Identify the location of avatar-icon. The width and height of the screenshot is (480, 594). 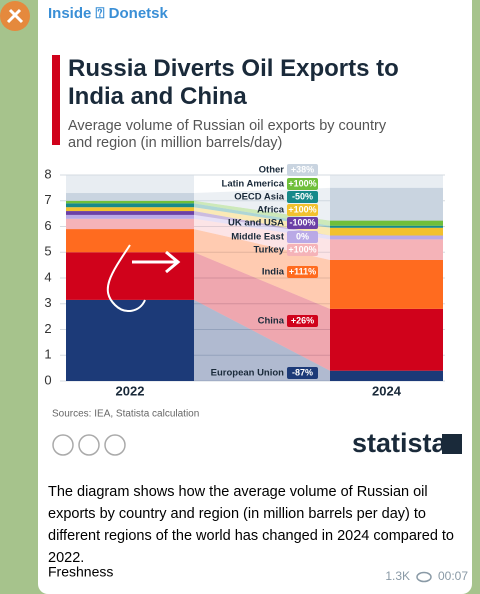
(15, 16).